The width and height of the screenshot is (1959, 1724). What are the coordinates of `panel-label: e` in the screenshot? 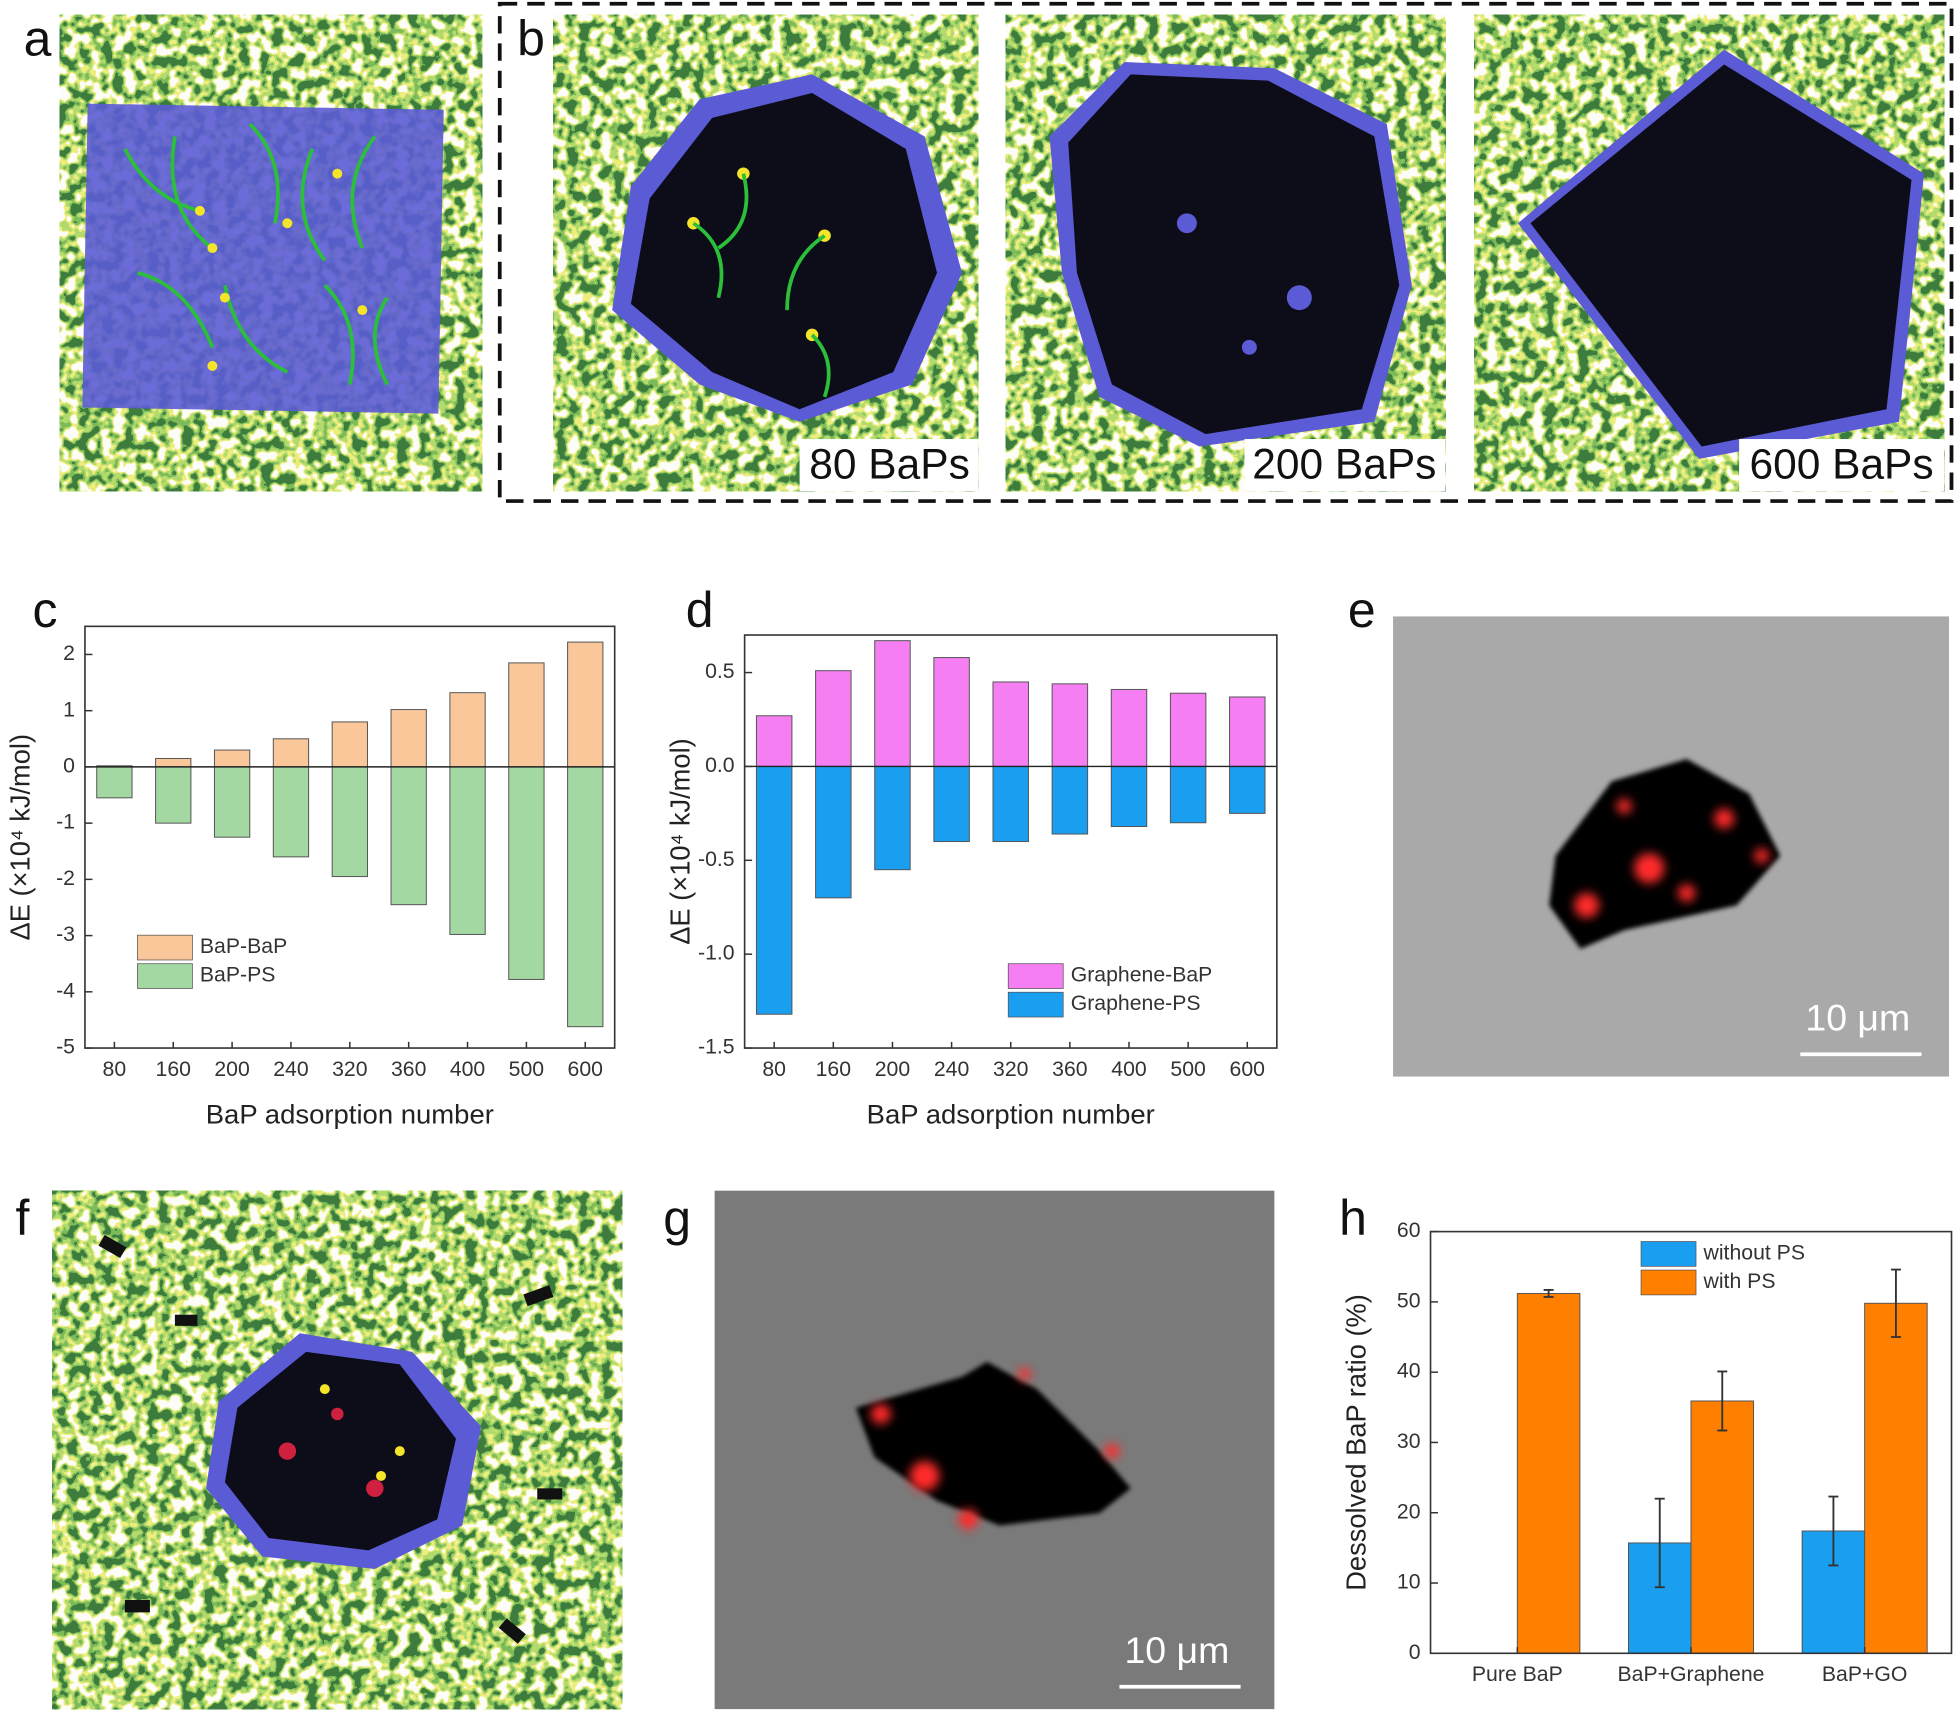 It's located at (1362, 610).